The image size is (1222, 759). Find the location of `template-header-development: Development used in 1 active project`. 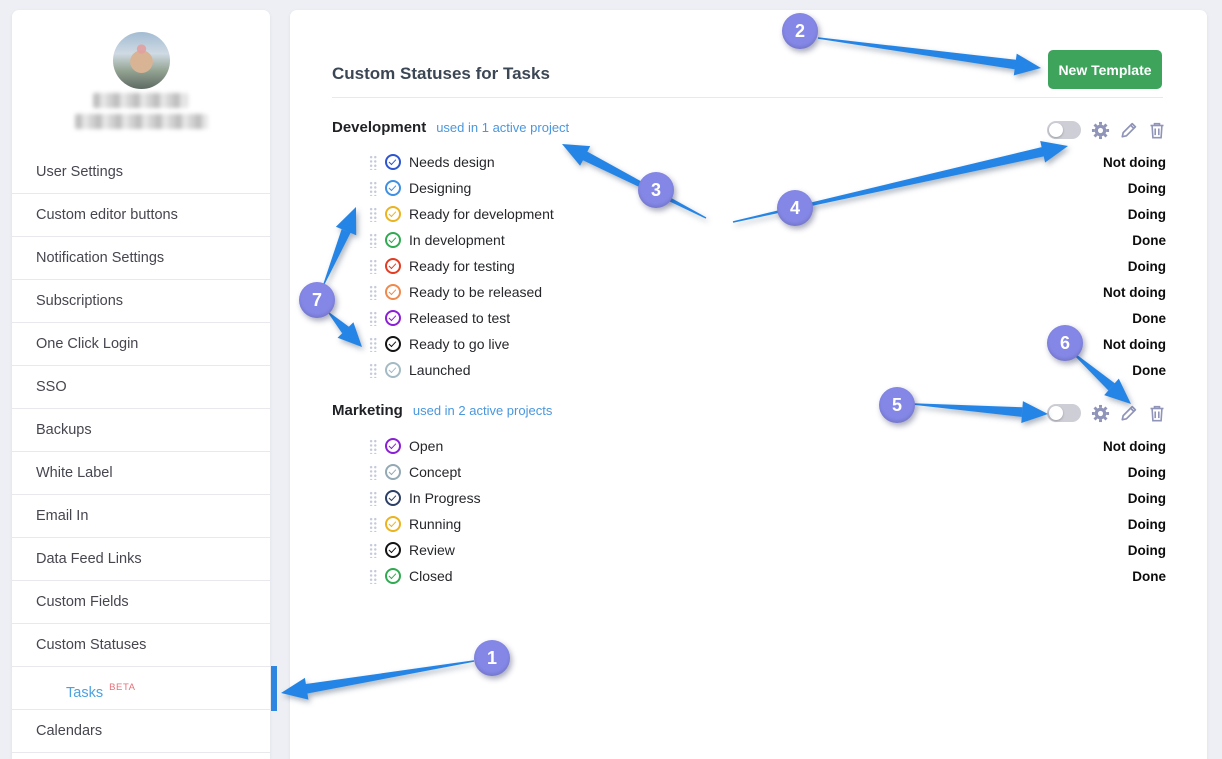

template-header-development: Development used in 1 active project is located at coordinates (749, 130).